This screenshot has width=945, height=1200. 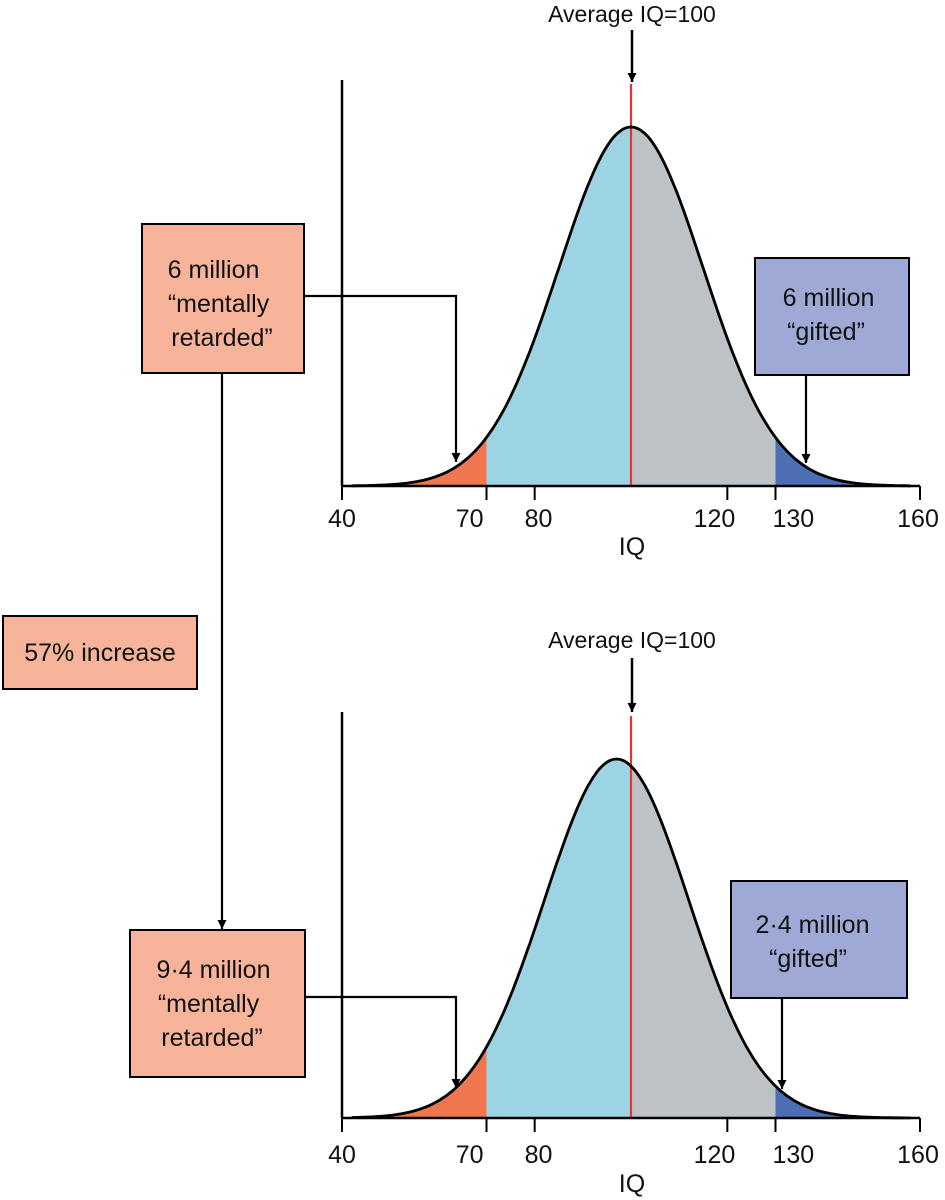 I want to click on bottom-tick-label-80: 80, so click(x=539, y=1155).